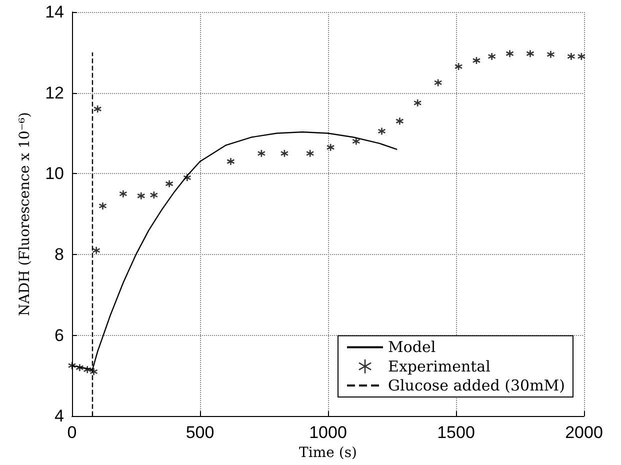 Image resolution: width=621 pixels, height=465 pixels. I want to click on legend-label: Experimental, so click(439, 366).